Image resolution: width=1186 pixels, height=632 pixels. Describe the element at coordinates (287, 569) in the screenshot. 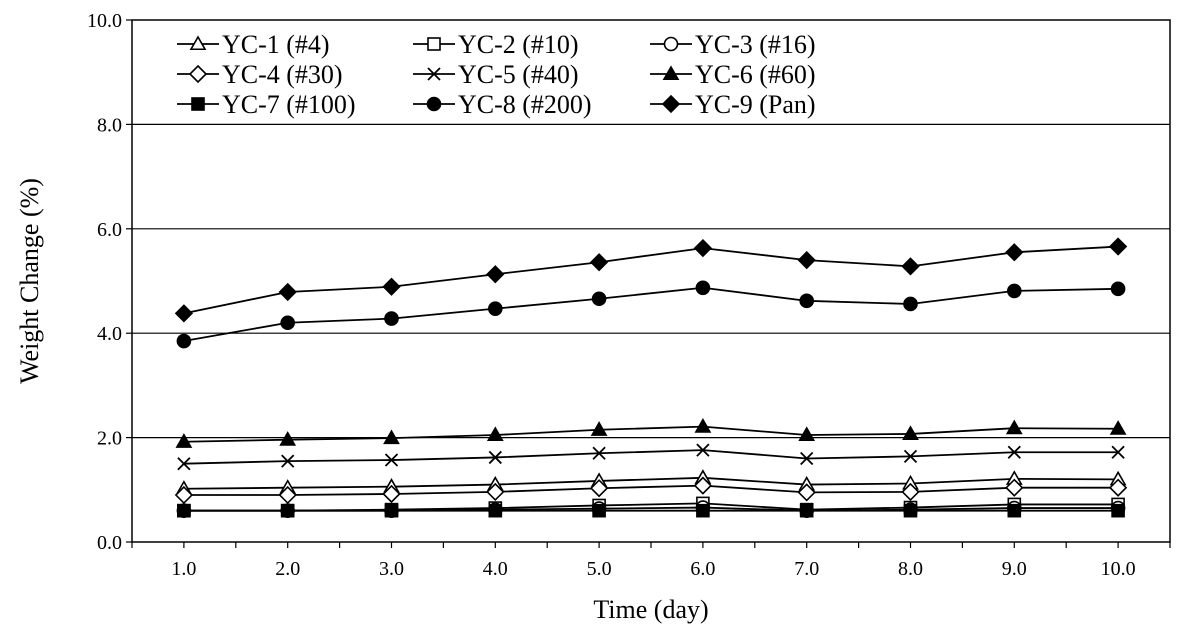

I see `x-tick-label-1: 2.0` at that location.